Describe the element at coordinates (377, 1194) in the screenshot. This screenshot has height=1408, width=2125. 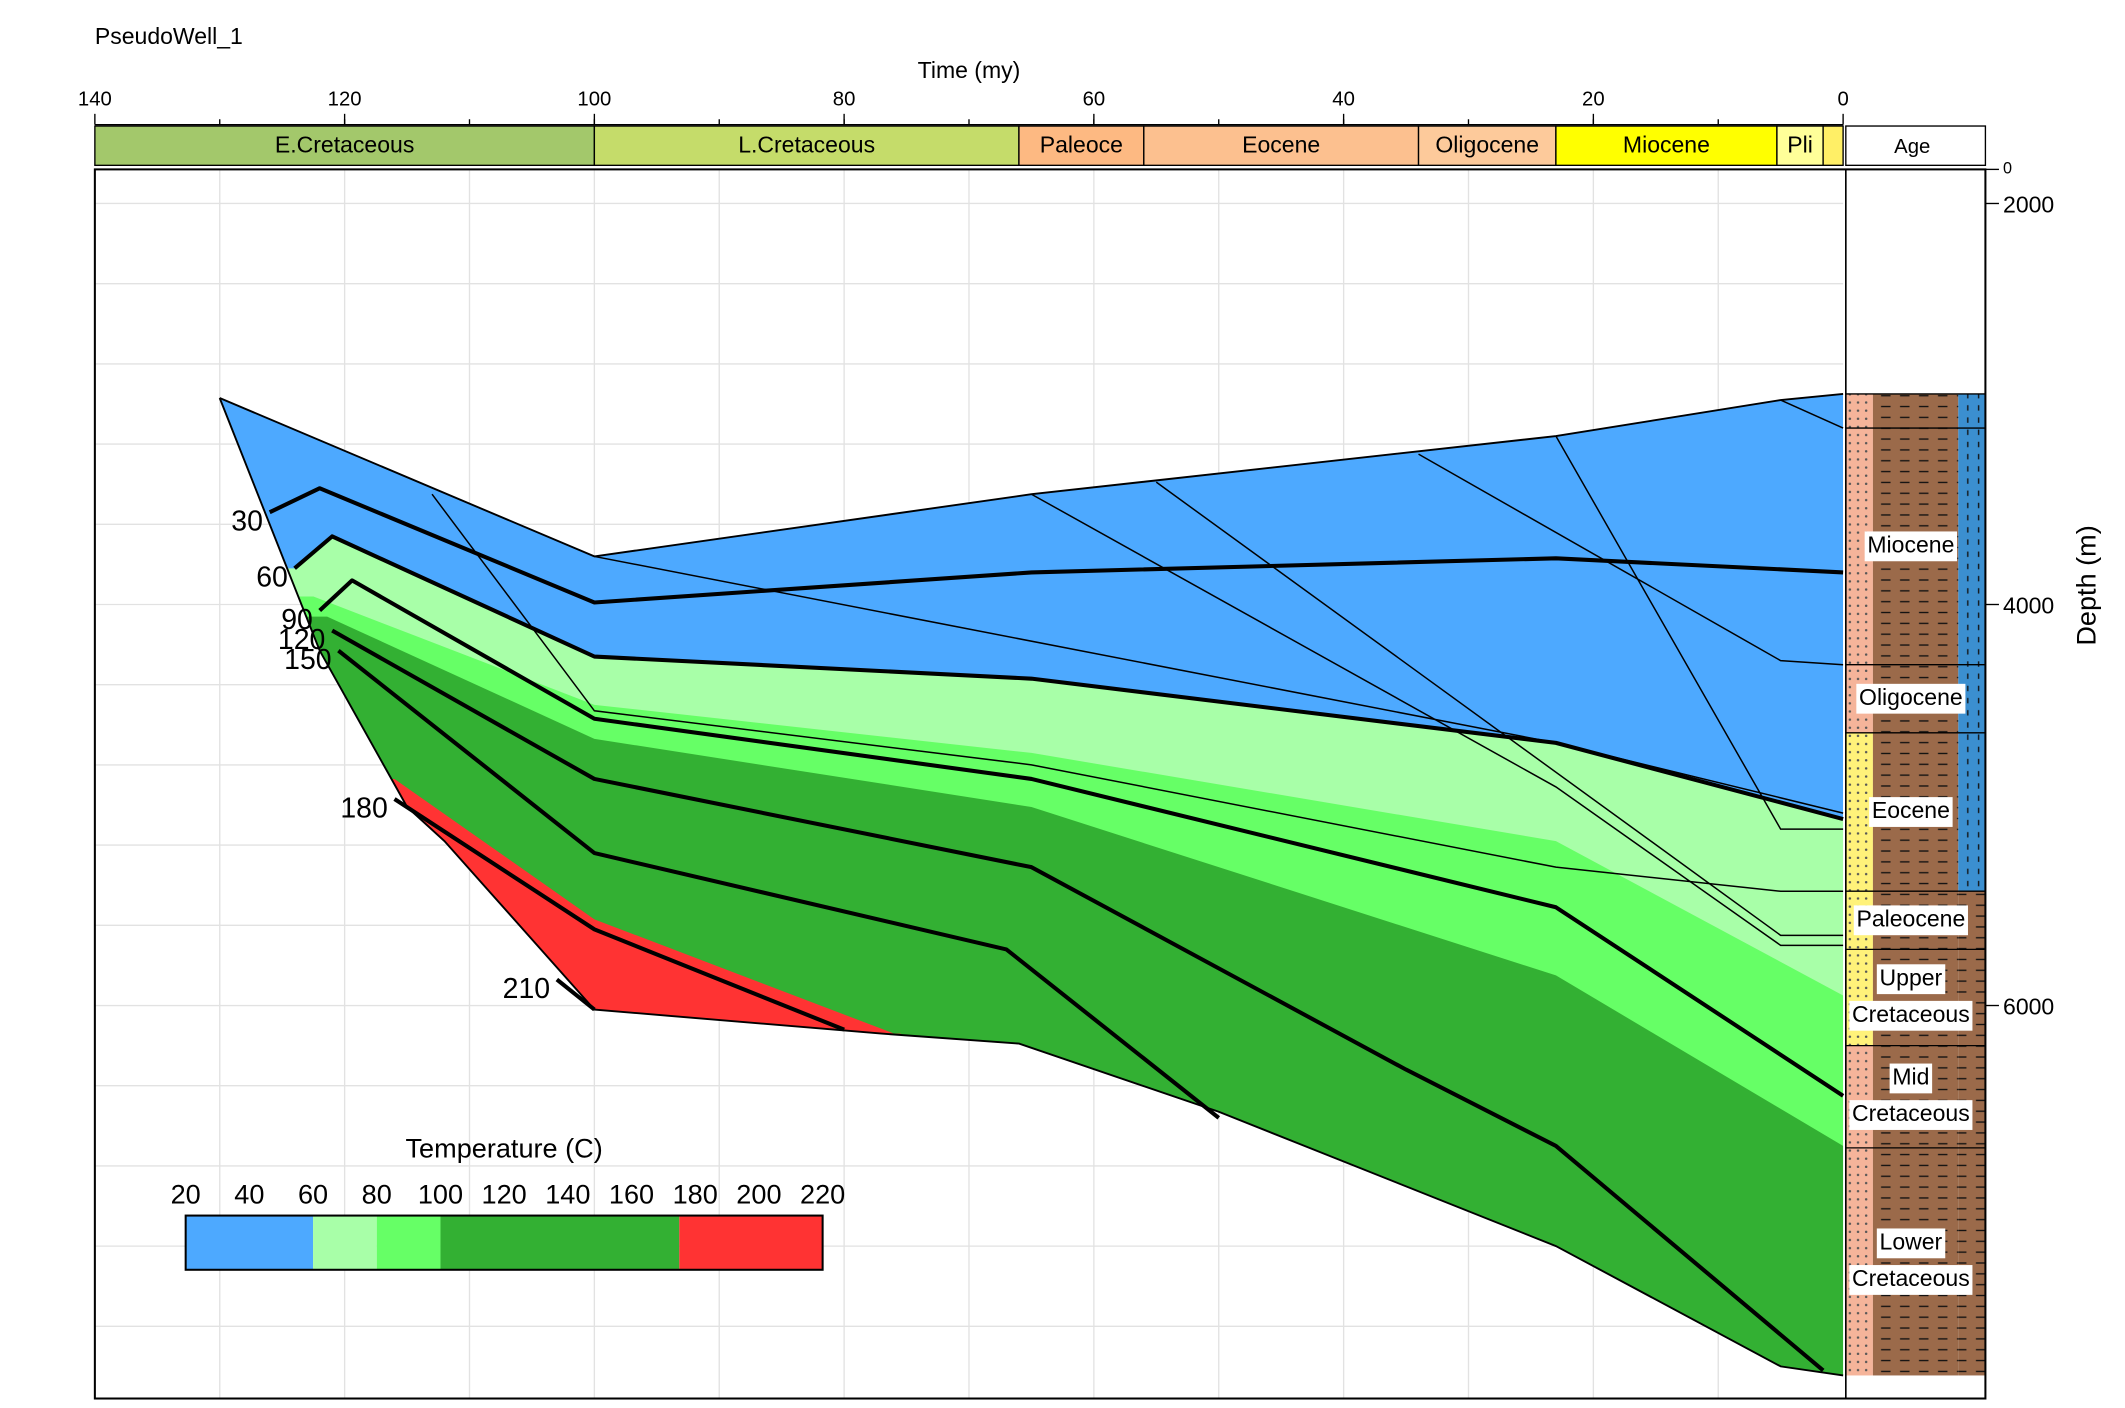
I see `legend-tick-label: 80` at that location.